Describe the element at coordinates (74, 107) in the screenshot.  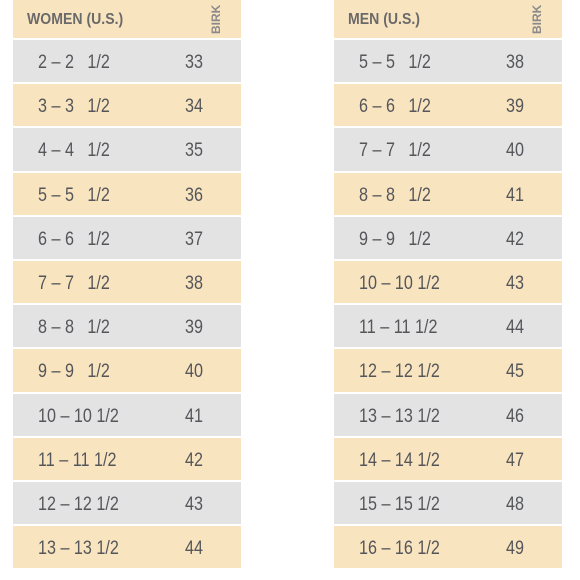
I see `us-size-cell: 3 – 3 1/2` at that location.